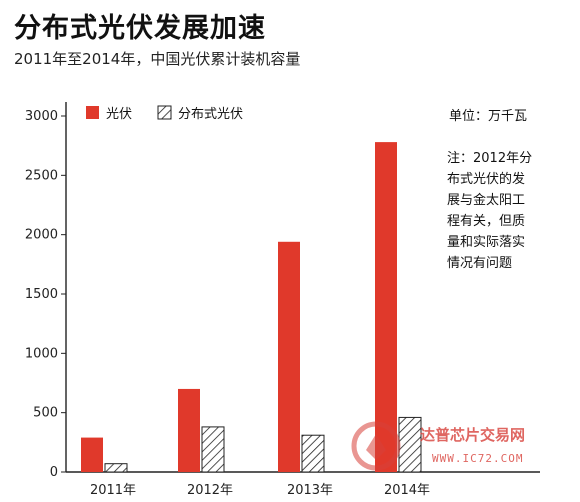 The image size is (580, 502). What do you see at coordinates (113, 490) in the screenshot?
I see `x-tick-label: 2011年` at bounding box center [113, 490].